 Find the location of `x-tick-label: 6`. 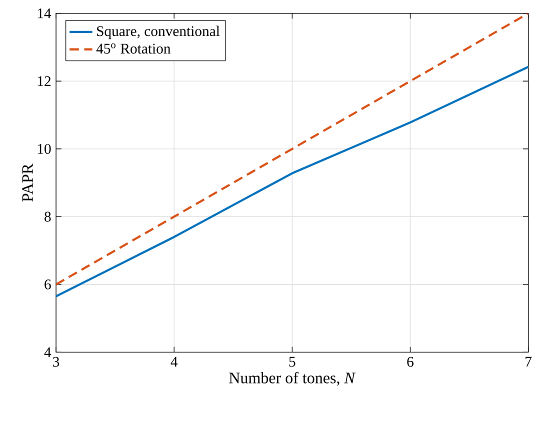

x-tick-label: 6 is located at coordinates (410, 362).